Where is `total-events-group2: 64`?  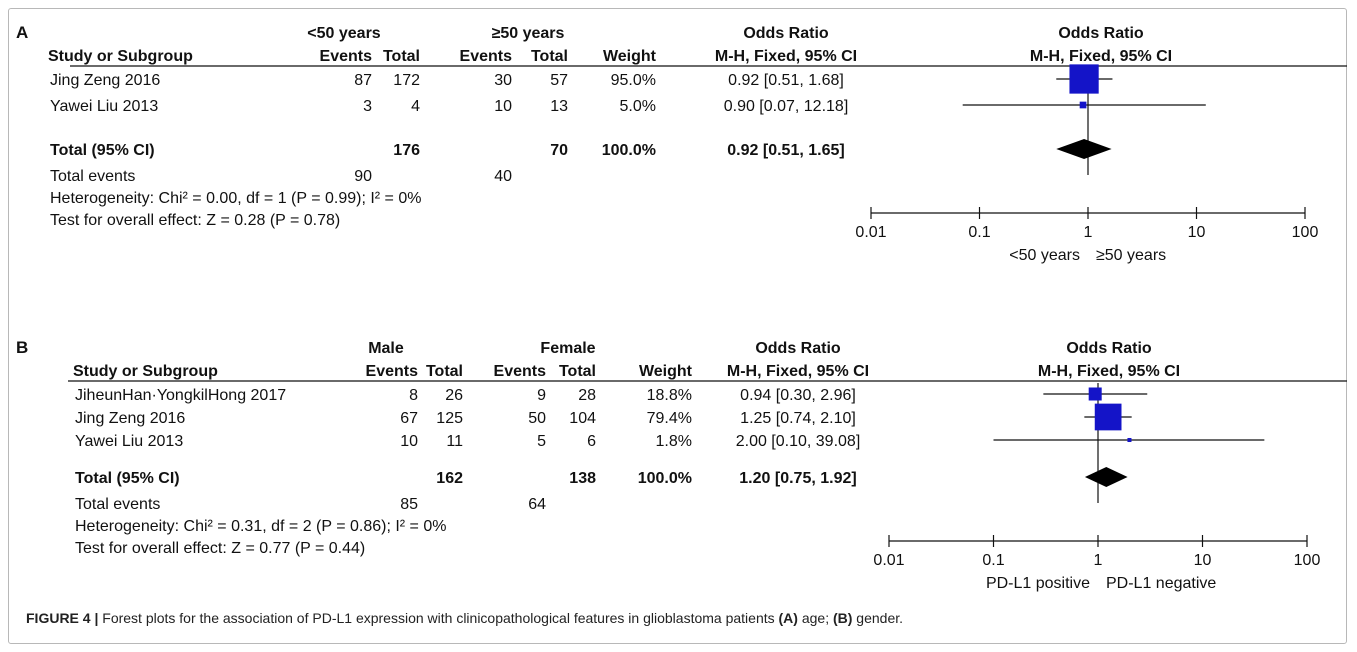
total-events-group2: 64 is located at coordinates (537, 504).